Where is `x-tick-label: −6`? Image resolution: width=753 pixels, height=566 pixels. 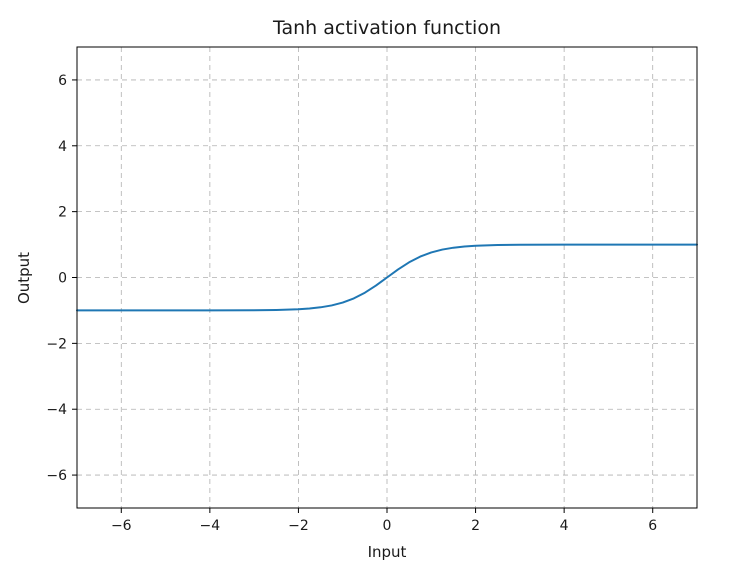
x-tick-label: −6 is located at coordinates (121, 526).